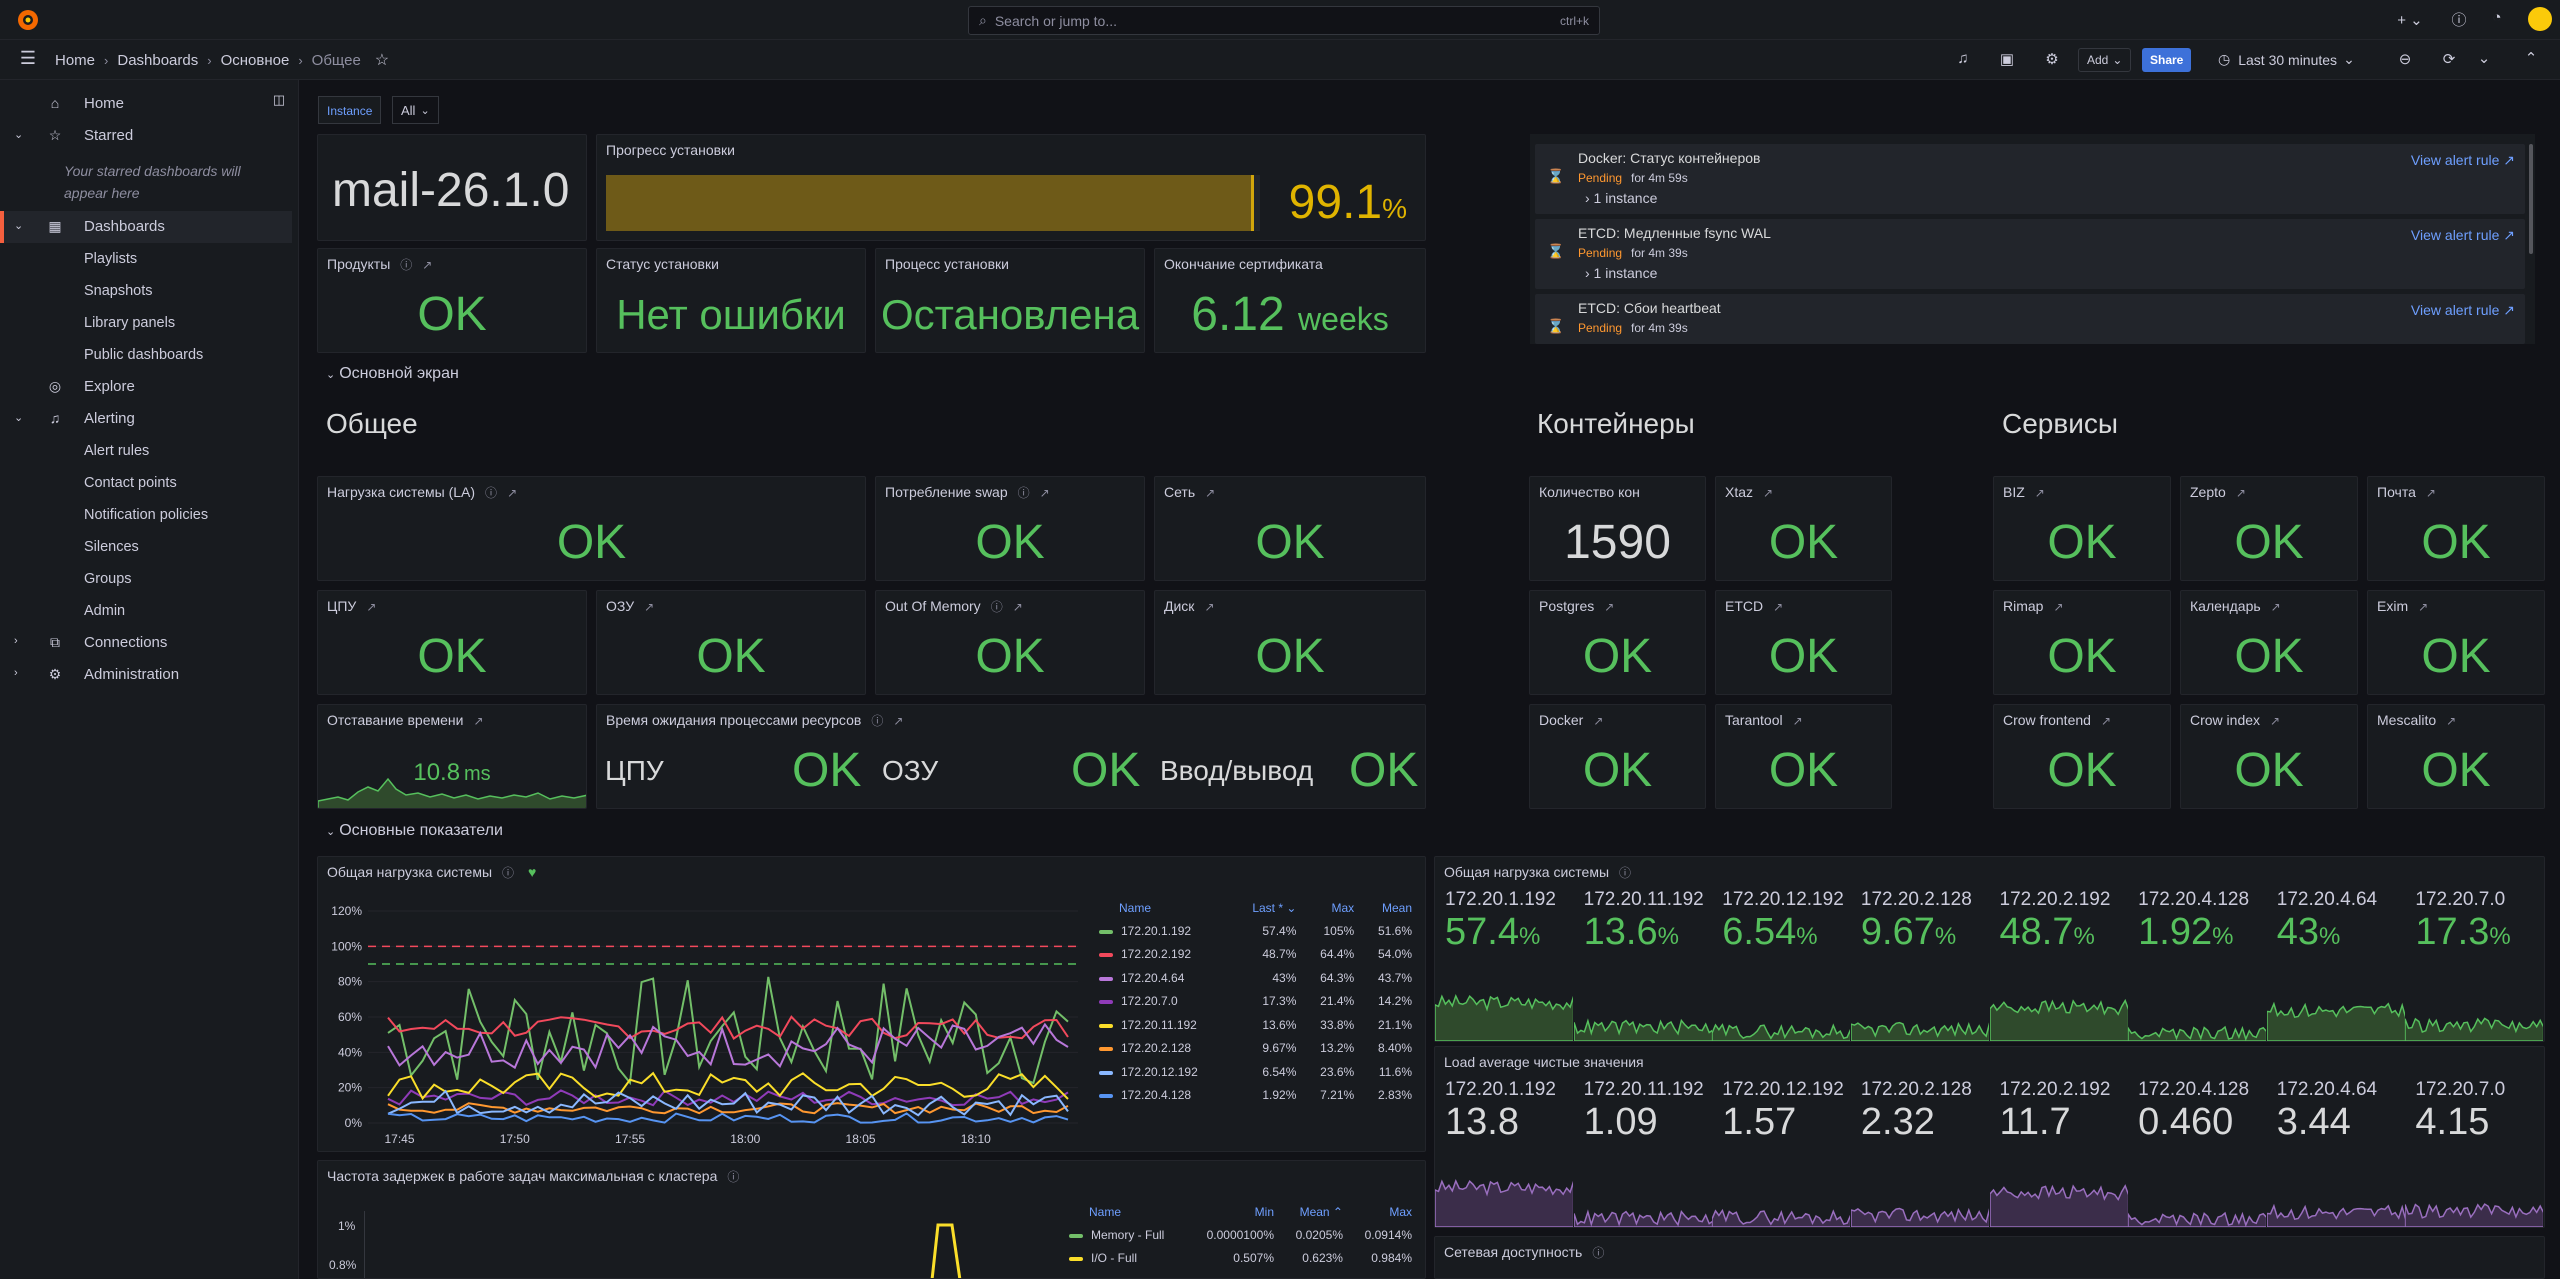 This screenshot has width=2560, height=1279. I want to click on breadcrumb-home: Home, so click(75, 60).